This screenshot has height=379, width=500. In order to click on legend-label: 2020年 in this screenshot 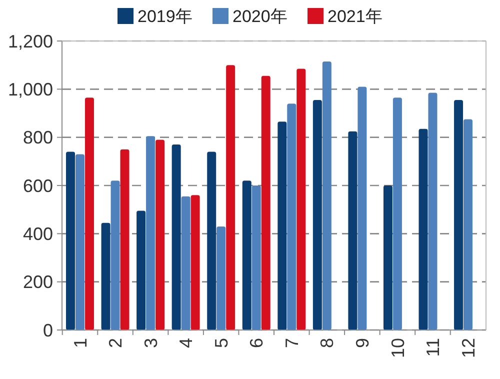, I will do `click(260, 16)`.